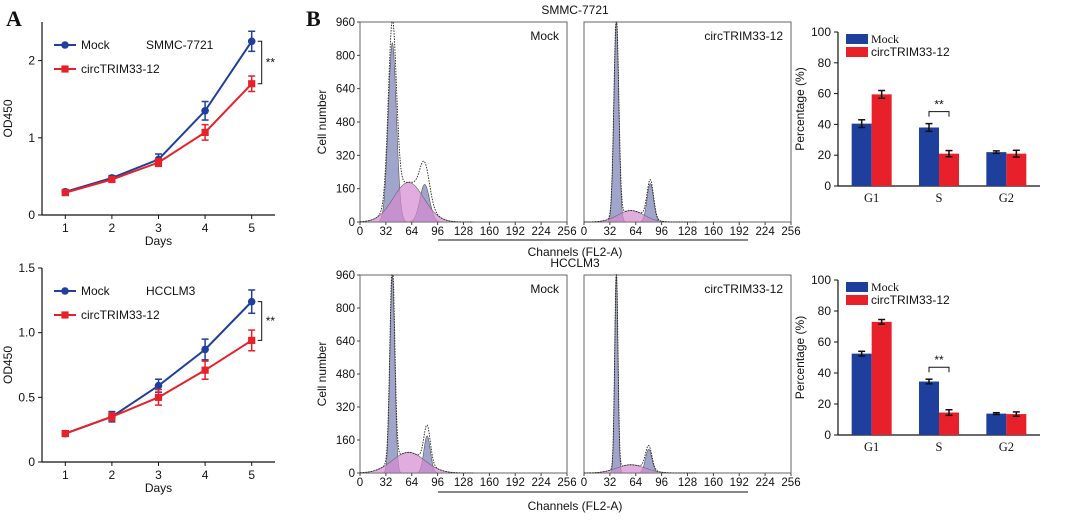 The width and height of the screenshot is (1070, 523). Describe the element at coordinates (800, 108) in the screenshot. I see `y-axis-label: Percentage (%)` at that location.